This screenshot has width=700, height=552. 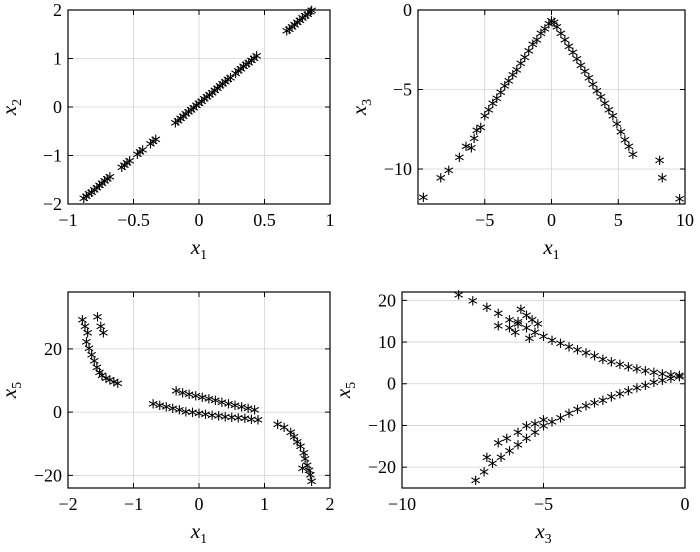 I want to click on x-tick-label: 1, so click(x=264, y=504).